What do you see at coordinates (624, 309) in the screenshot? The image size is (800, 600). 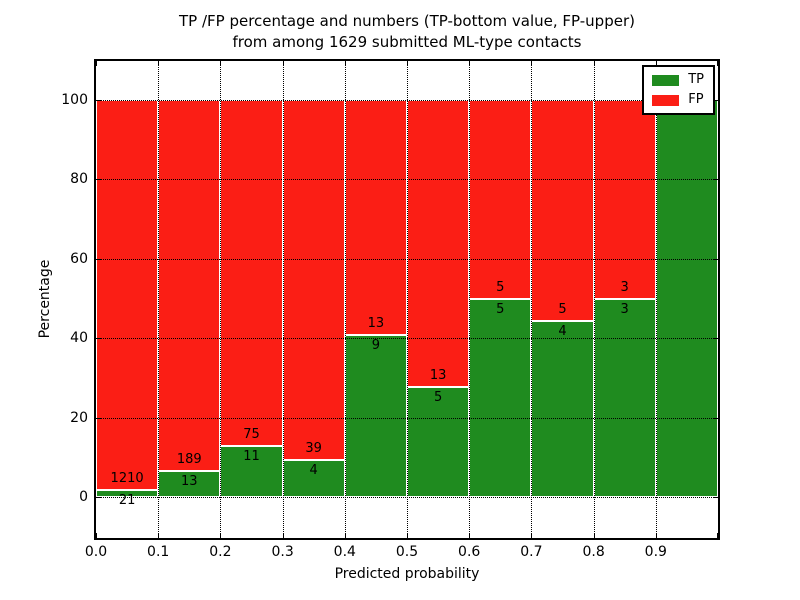 I see `tp-count-label: 3` at bounding box center [624, 309].